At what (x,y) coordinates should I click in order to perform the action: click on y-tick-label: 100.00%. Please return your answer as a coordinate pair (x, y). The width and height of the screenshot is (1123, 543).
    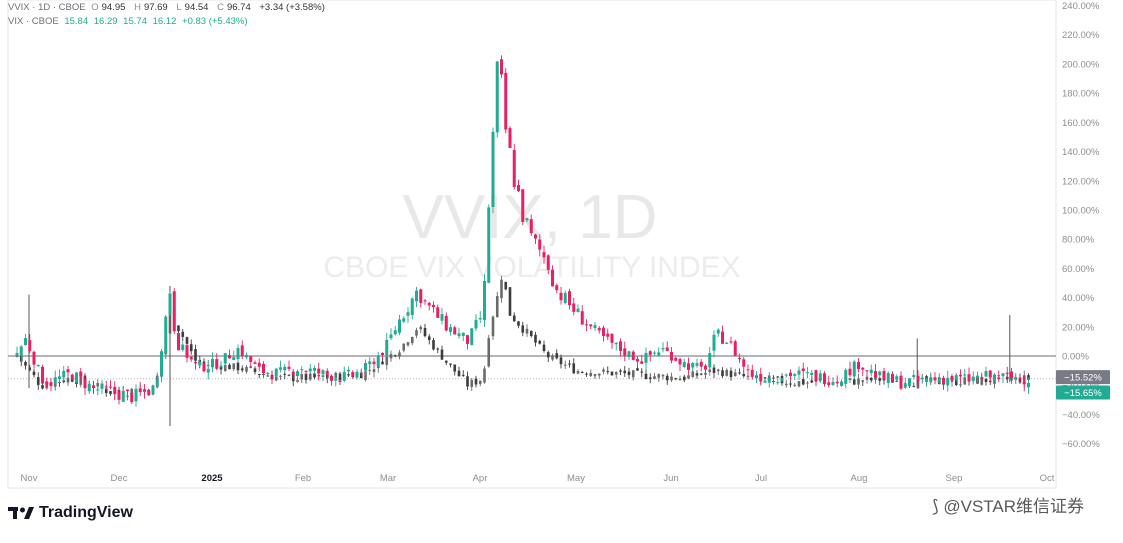
    Looking at the image, I should click on (1081, 210).